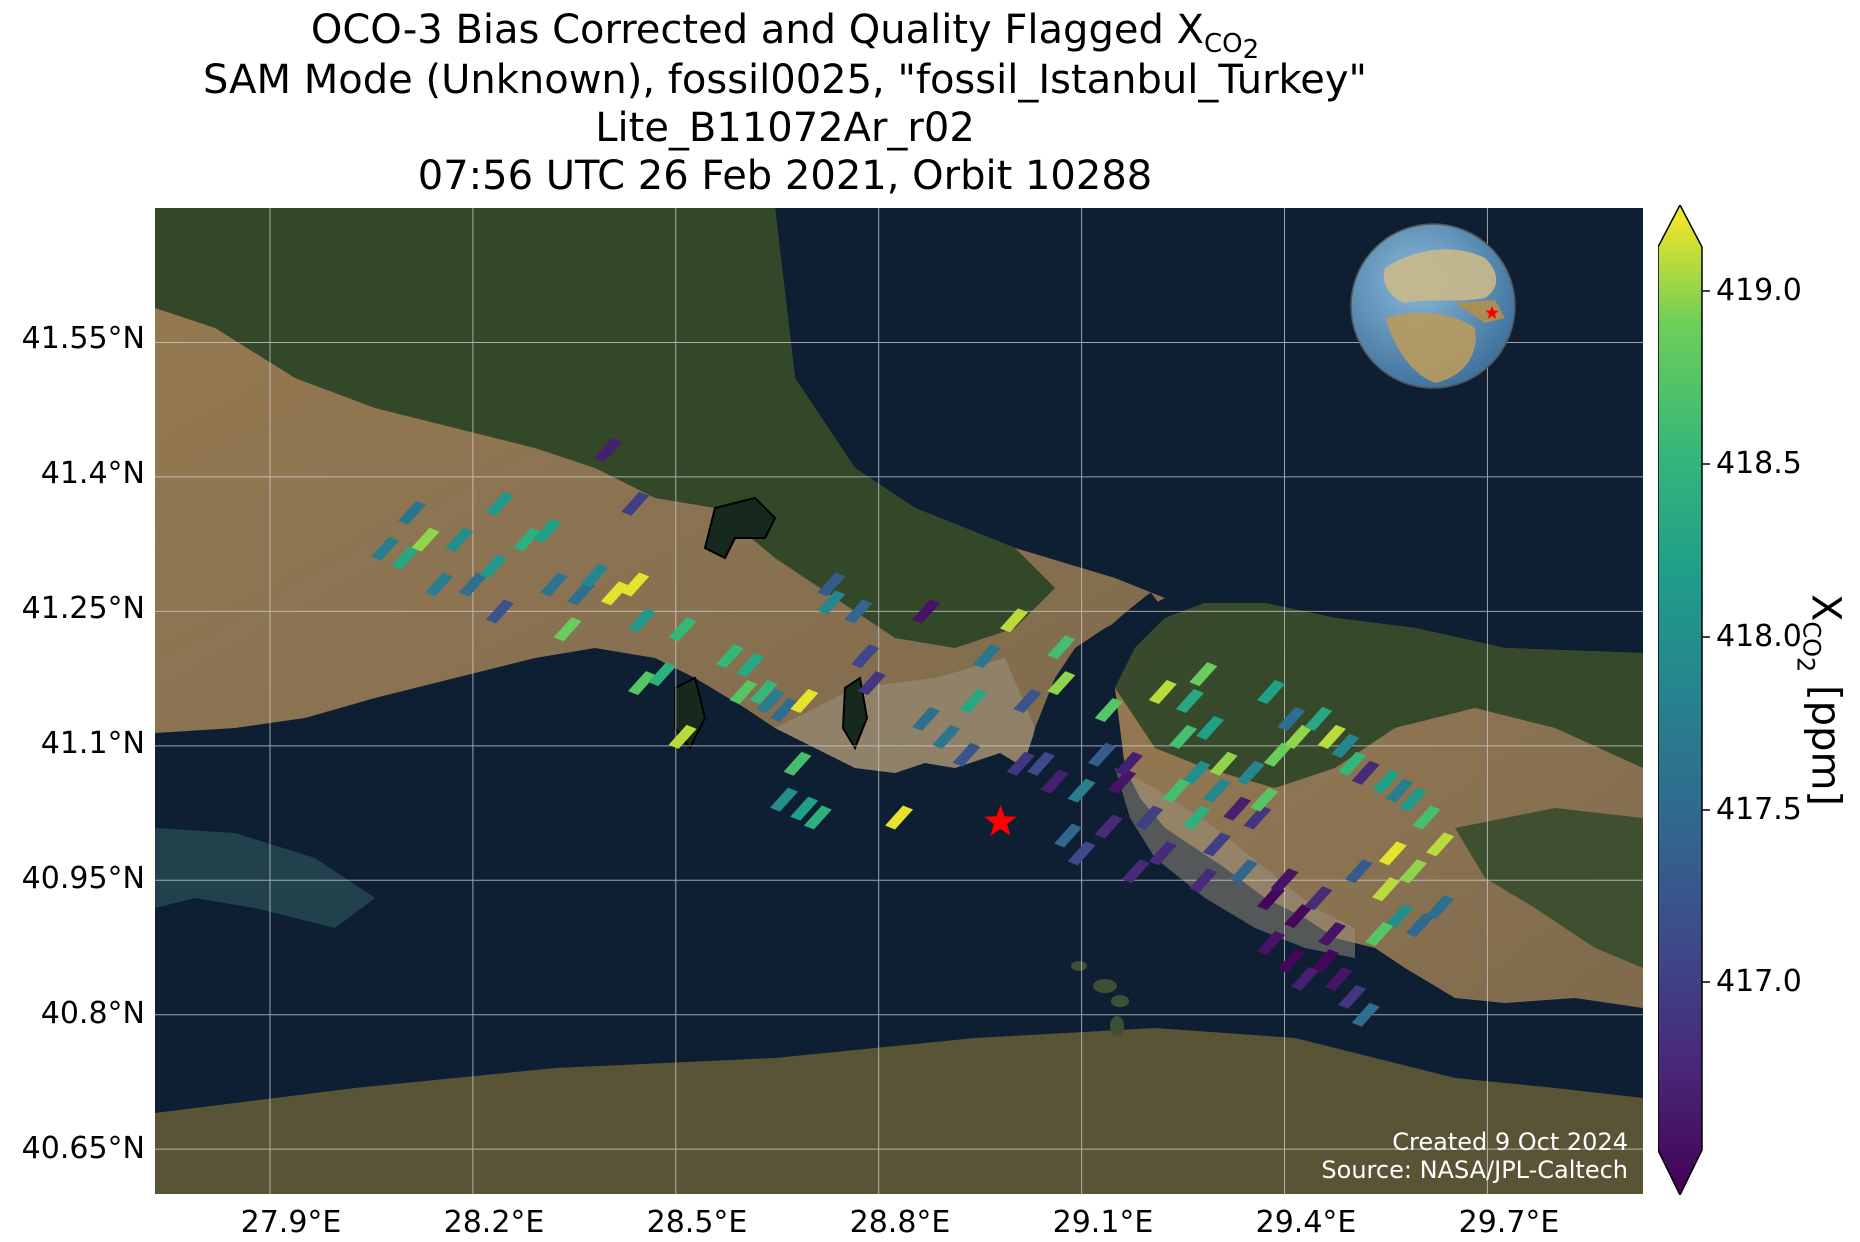 The height and width of the screenshot is (1242, 1860). Describe the element at coordinates (1759, 809) in the screenshot. I see `colorbar-tick-label: 417.5` at that location.